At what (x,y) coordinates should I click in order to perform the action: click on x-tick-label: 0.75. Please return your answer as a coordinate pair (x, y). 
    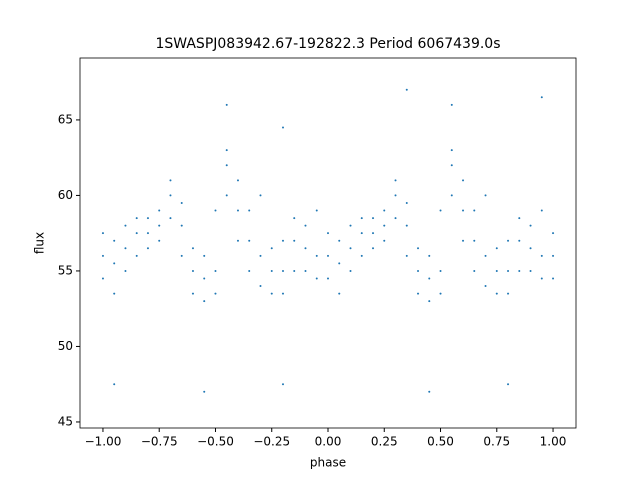
    Looking at the image, I should click on (496, 442).